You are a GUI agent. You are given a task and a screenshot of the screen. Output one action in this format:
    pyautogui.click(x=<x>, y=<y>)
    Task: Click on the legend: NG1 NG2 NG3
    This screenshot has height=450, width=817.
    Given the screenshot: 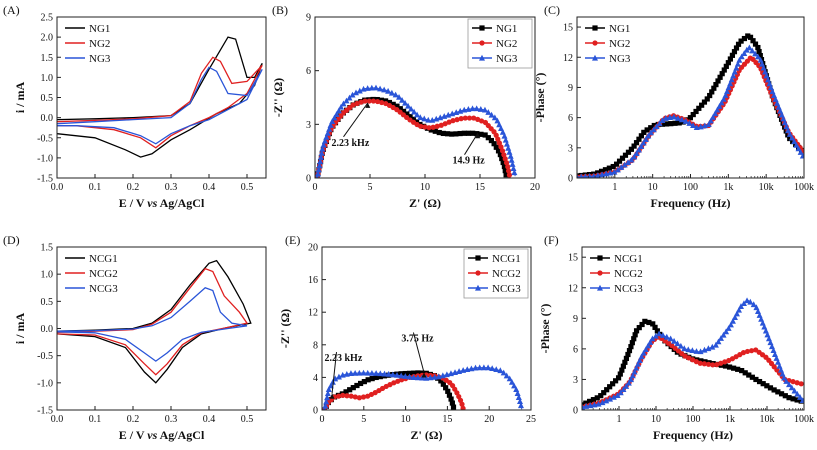 What is the action you would take?
    pyautogui.click(x=500, y=43)
    